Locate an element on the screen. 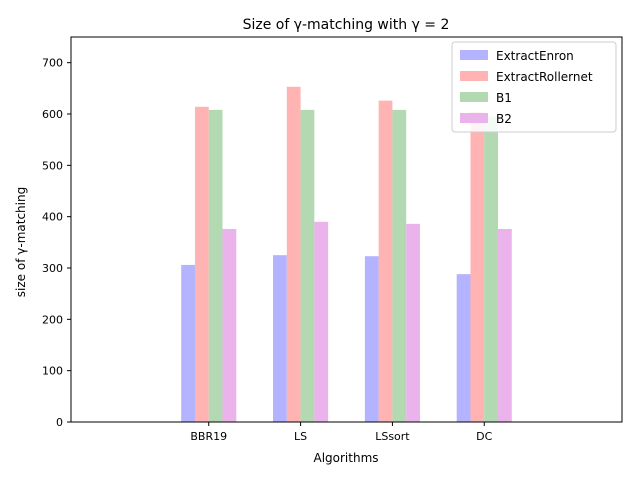 The image size is (640, 484). legend-label: ExtractEnron is located at coordinates (535, 56).